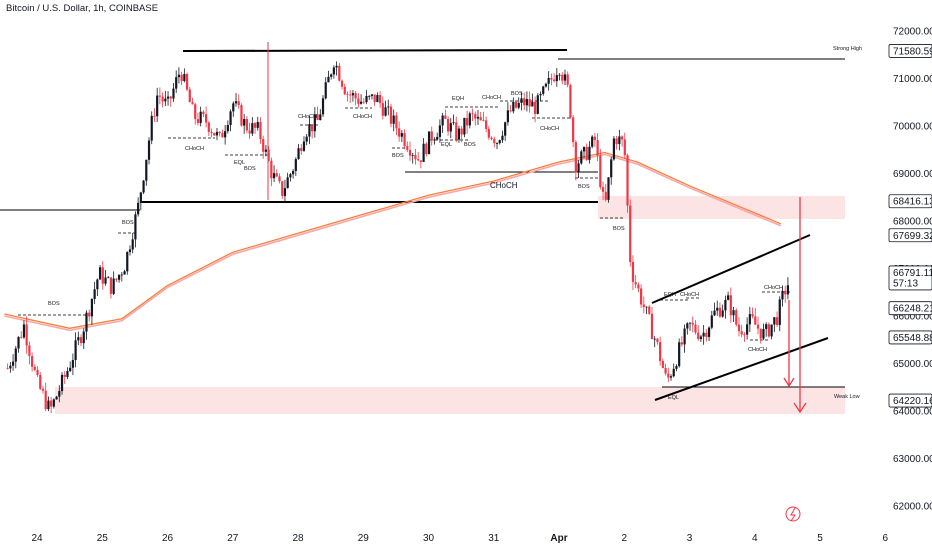 This screenshot has width=932, height=550. What do you see at coordinates (820, 538) in the screenshot?
I see `x-tick-label: 5` at bounding box center [820, 538].